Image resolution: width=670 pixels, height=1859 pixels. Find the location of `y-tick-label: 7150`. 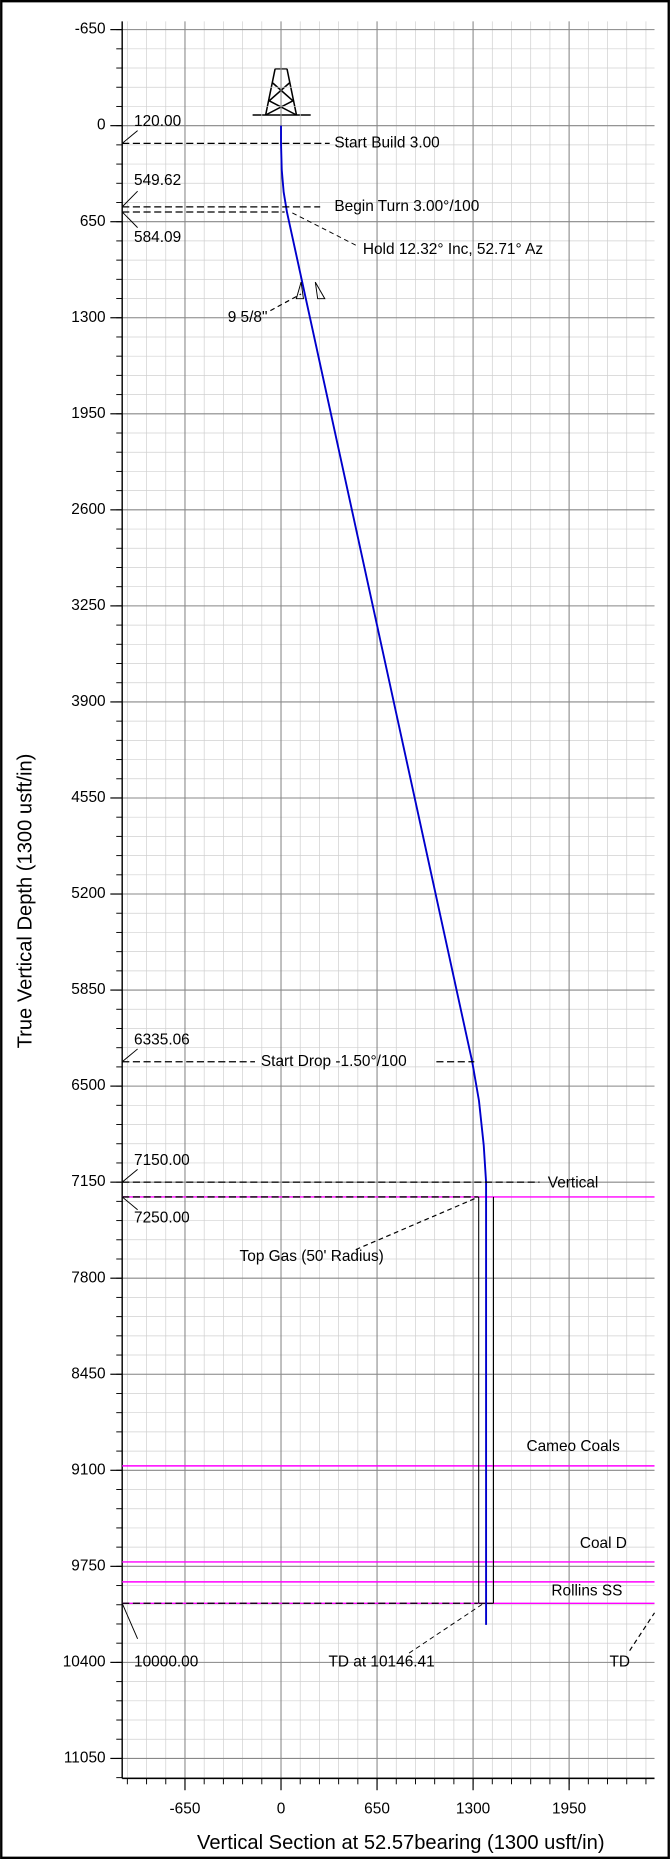

y-tick-label: 7150 is located at coordinates (88, 1181).